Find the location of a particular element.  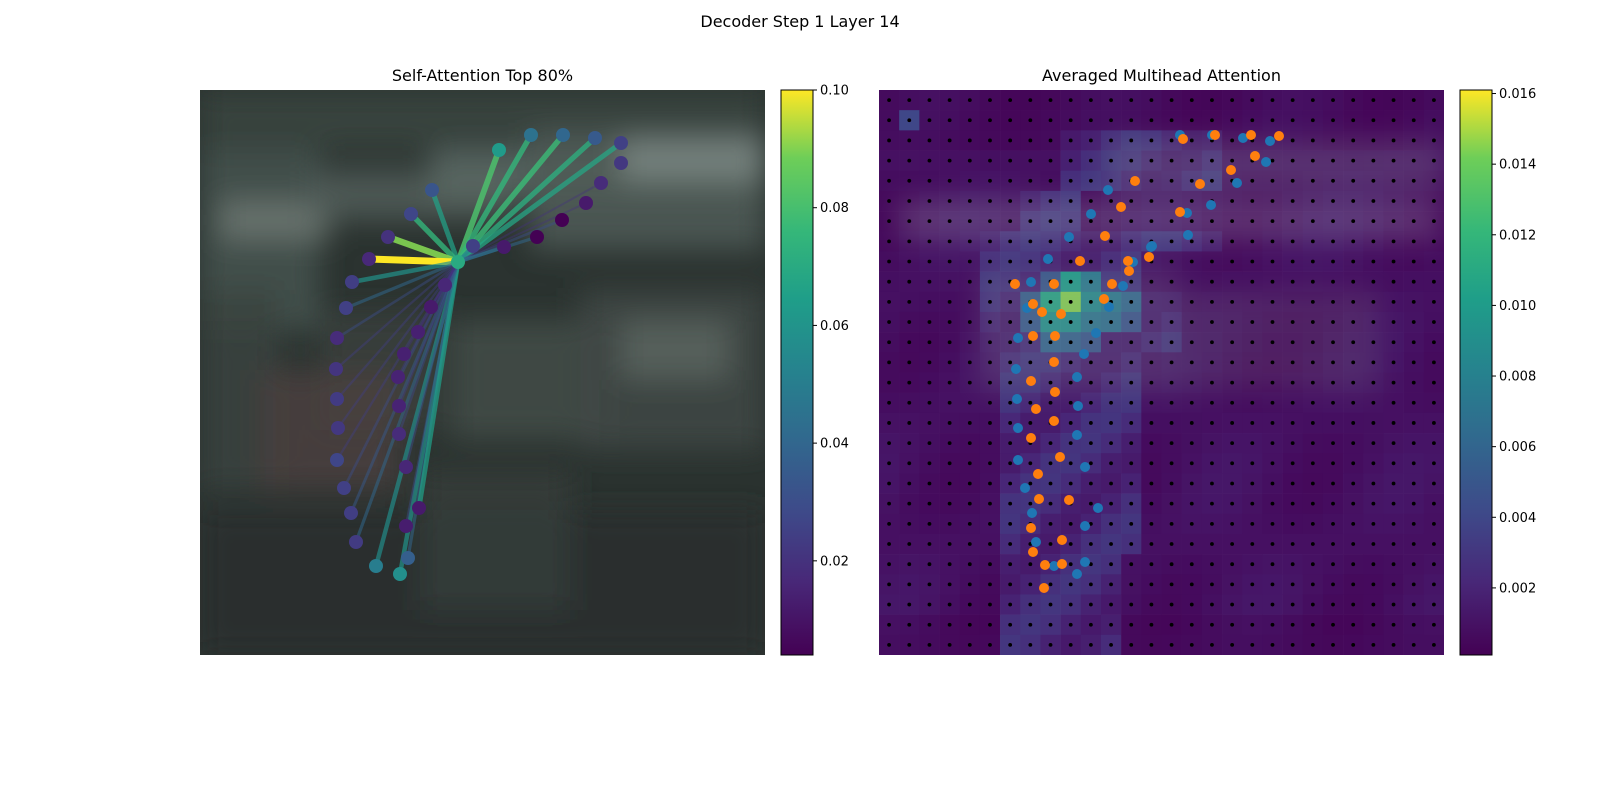

right-colorbar: 0.002 0.004 0.006 0.008 0.010 0.012 0.014 0.016 is located at coordinates (1497, 371).